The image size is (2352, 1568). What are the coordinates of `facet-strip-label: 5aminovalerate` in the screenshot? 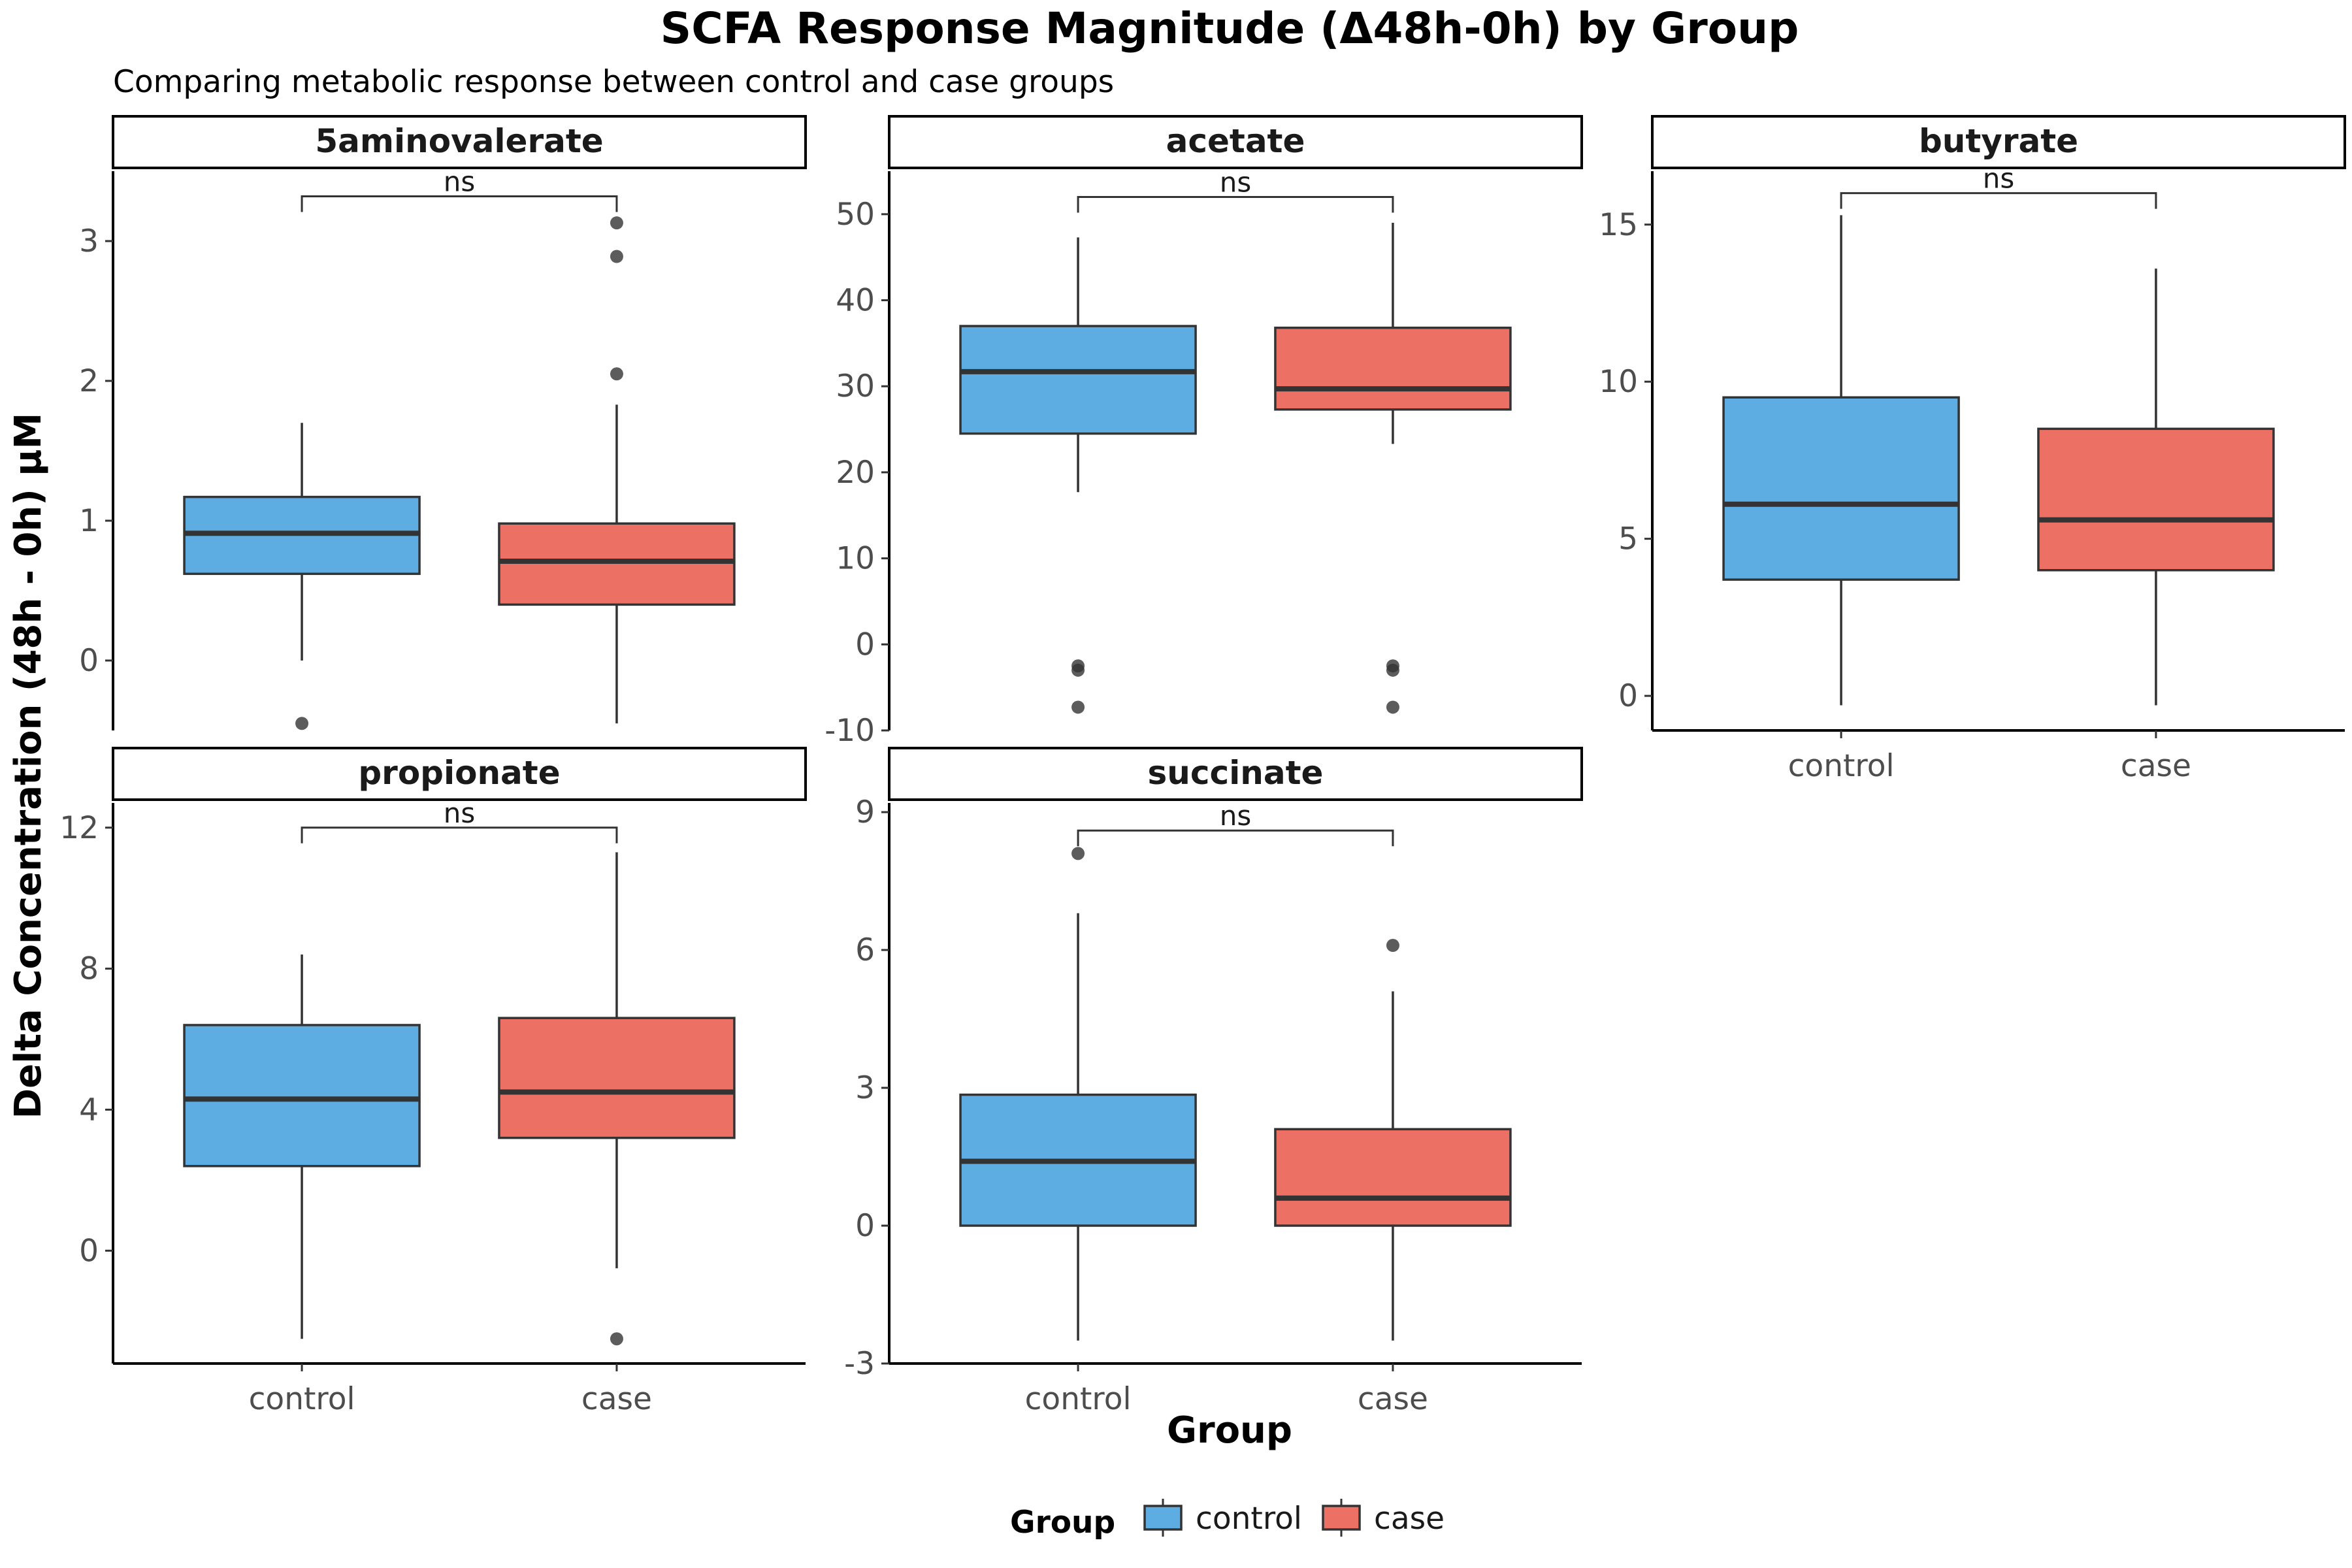 It's located at (459, 141).